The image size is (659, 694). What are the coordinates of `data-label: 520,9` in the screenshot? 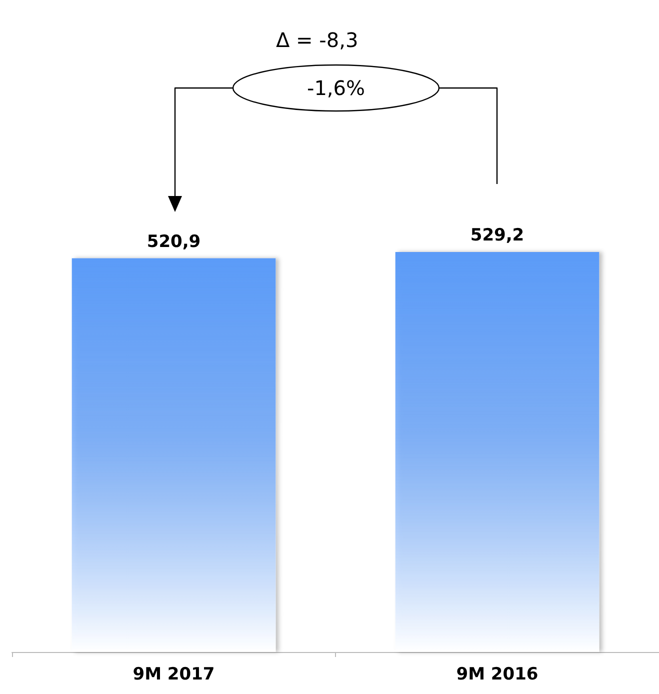 It's located at (173, 242).